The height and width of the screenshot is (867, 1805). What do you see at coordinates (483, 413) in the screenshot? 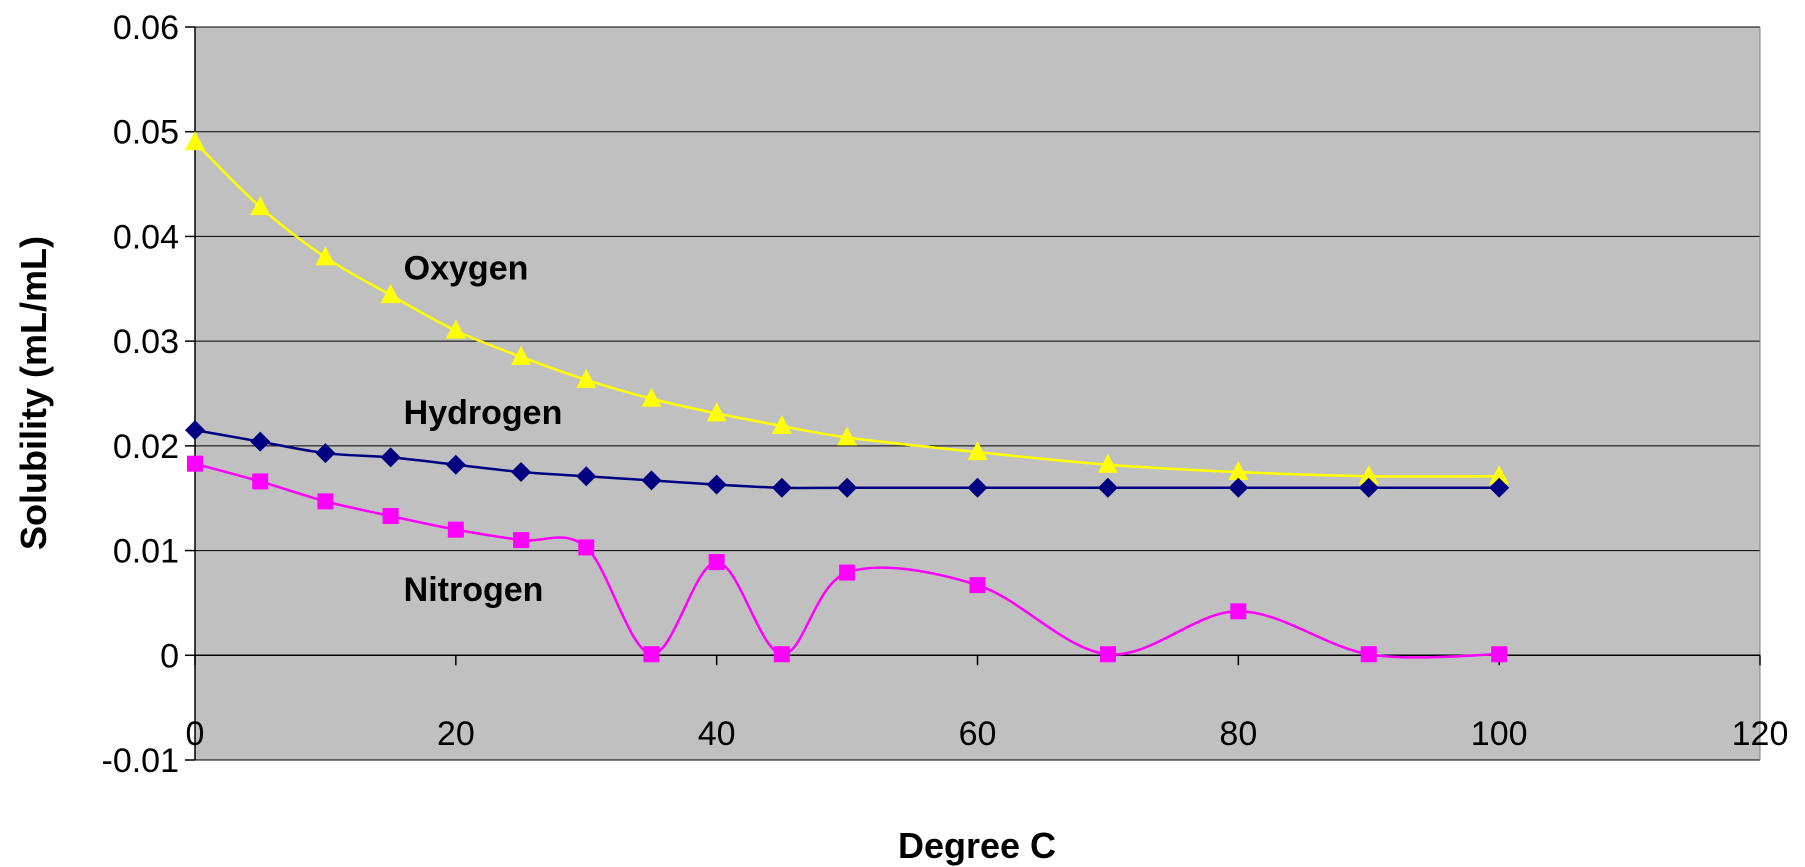
I see `hydrogen-label: Hydrogen` at bounding box center [483, 413].